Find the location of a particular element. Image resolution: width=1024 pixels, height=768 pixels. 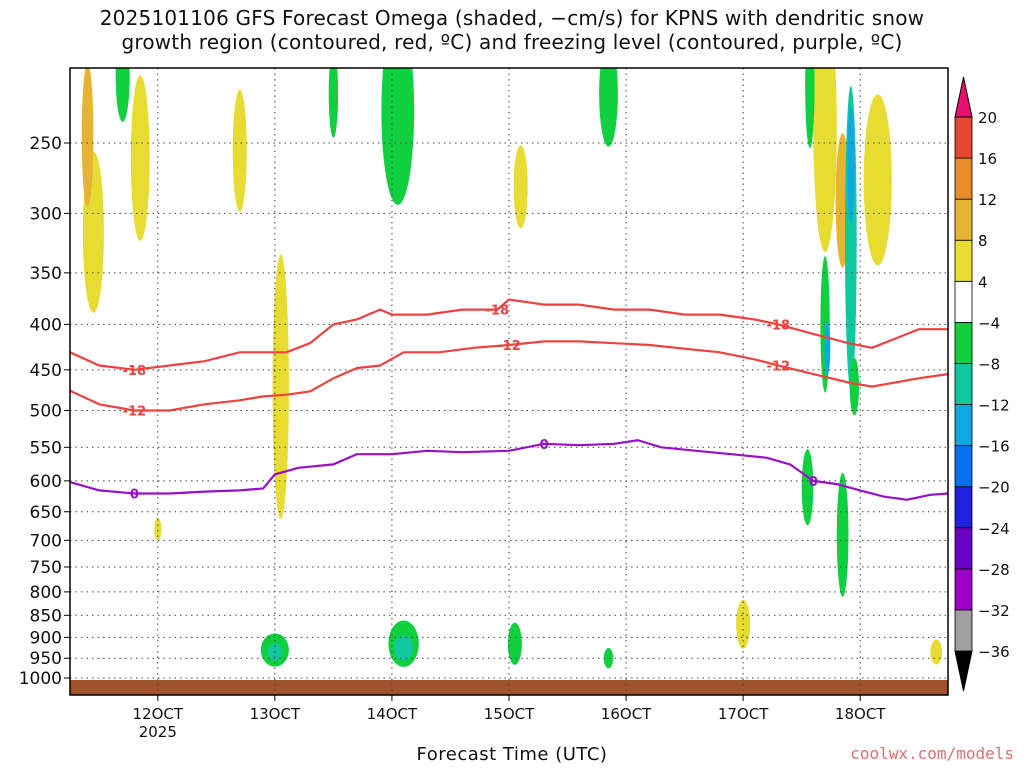

y-tick-label-550: 550 is located at coordinates (46, 448).